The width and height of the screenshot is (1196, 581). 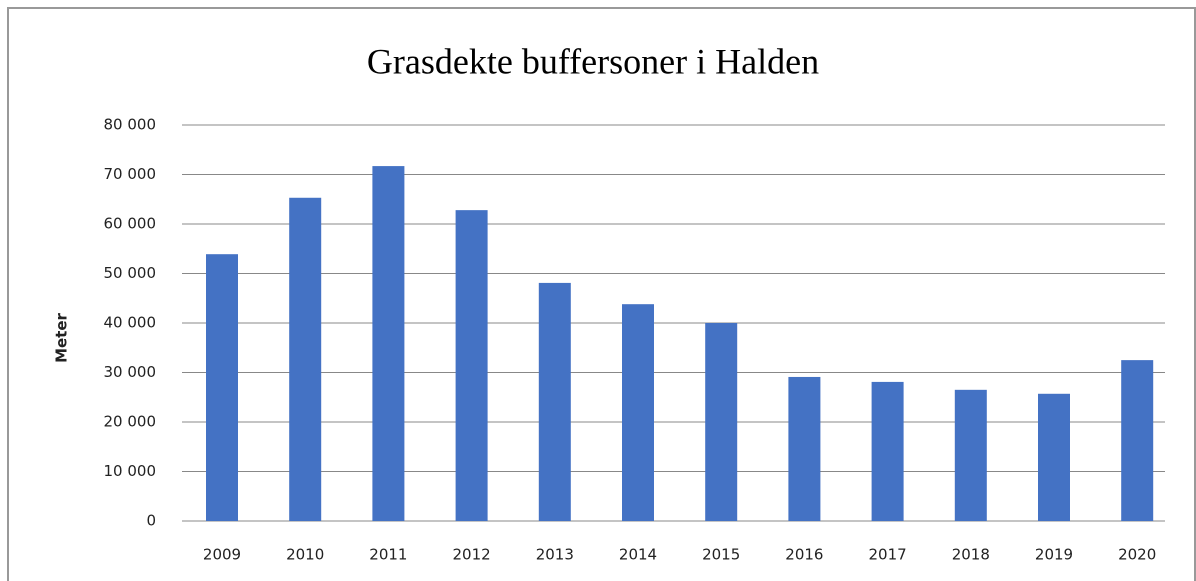 I want to click on y-tick-label: 60 000, so click(x=130, y=224).